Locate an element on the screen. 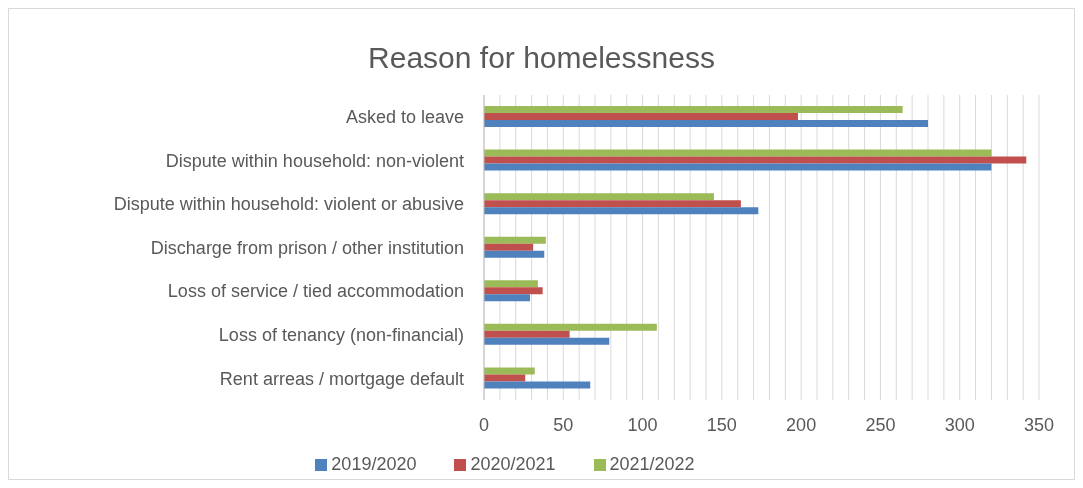 The image size is (1083, 488). chart-title: Reason for homelessness is located at coordinates (541, 58).